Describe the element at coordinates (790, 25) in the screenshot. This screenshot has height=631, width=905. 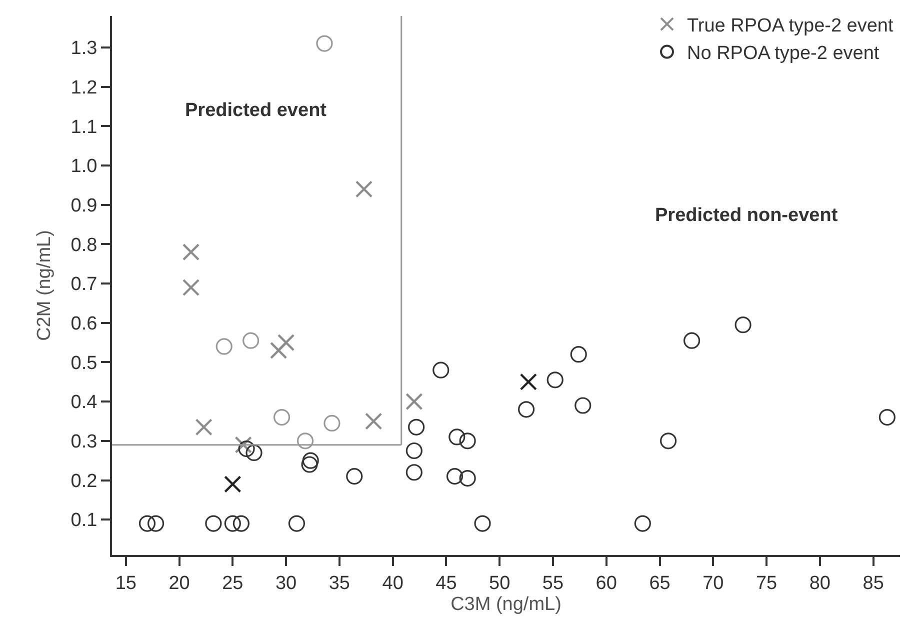
I see `legend-label: True RPOA type-2 event` at that location.